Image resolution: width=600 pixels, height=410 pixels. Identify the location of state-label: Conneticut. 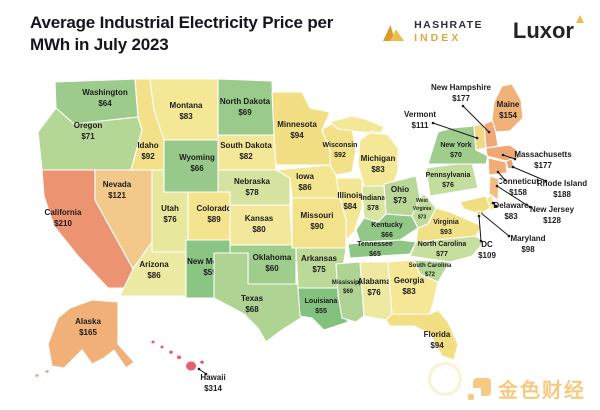
(518, 181).